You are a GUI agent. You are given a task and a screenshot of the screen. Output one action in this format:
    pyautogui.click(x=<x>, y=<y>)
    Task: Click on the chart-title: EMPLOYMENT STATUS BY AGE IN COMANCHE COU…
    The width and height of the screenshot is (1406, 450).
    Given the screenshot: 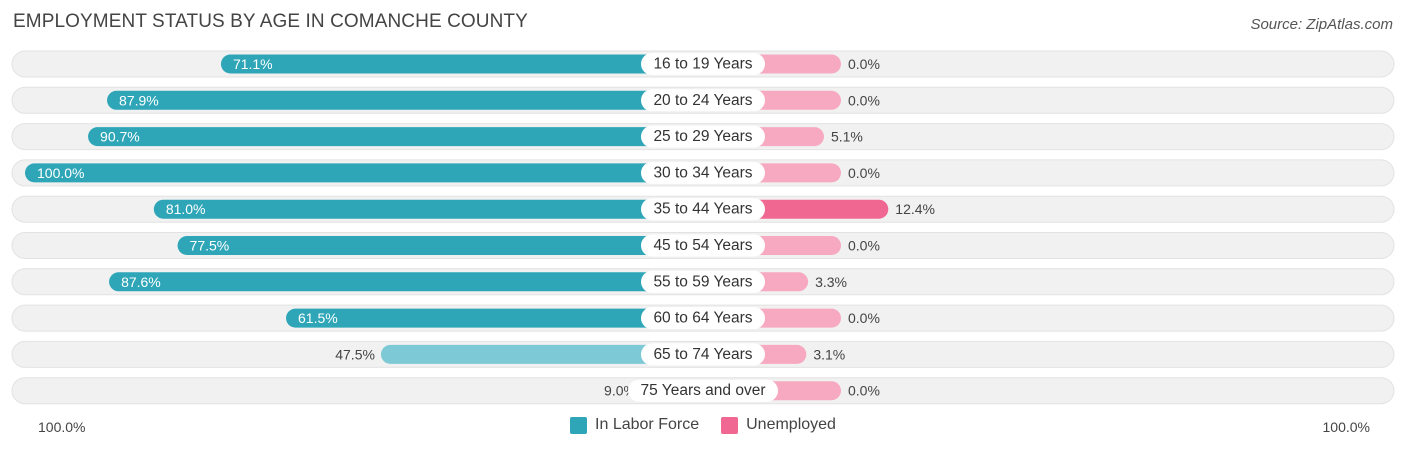 What is the action you would take?
    pyautogui.click(x=270, y=21)
    